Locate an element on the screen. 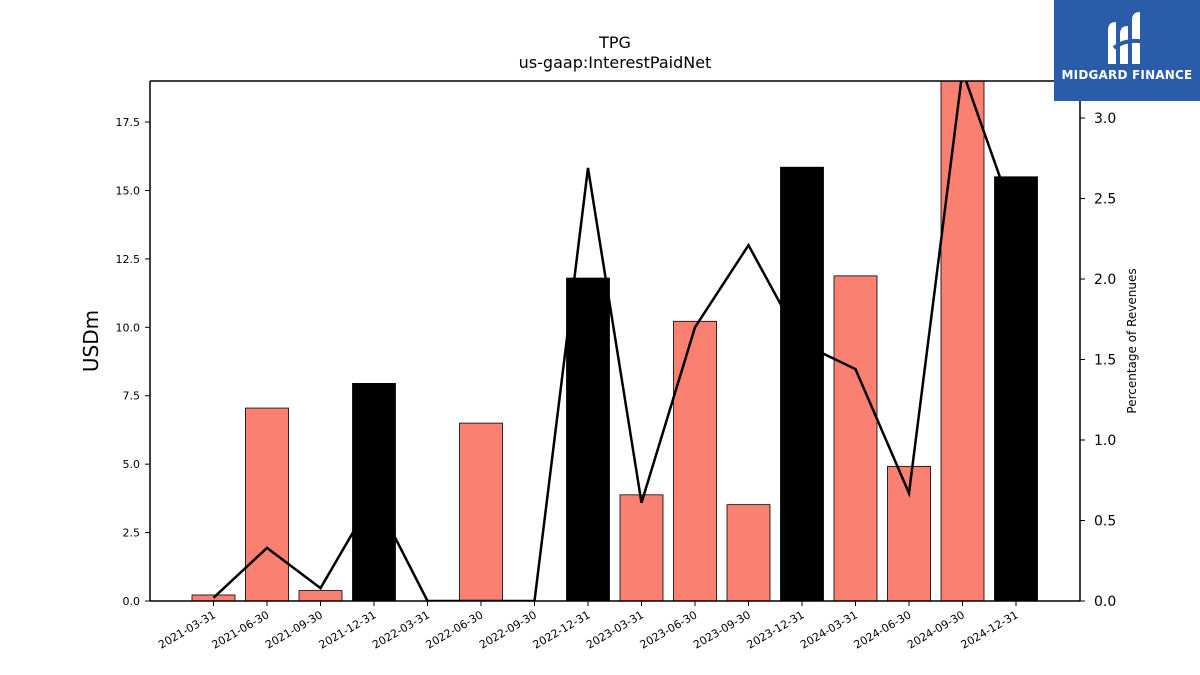  x-tick-label: 2021-09-30 is located at coordinates (294, 629).